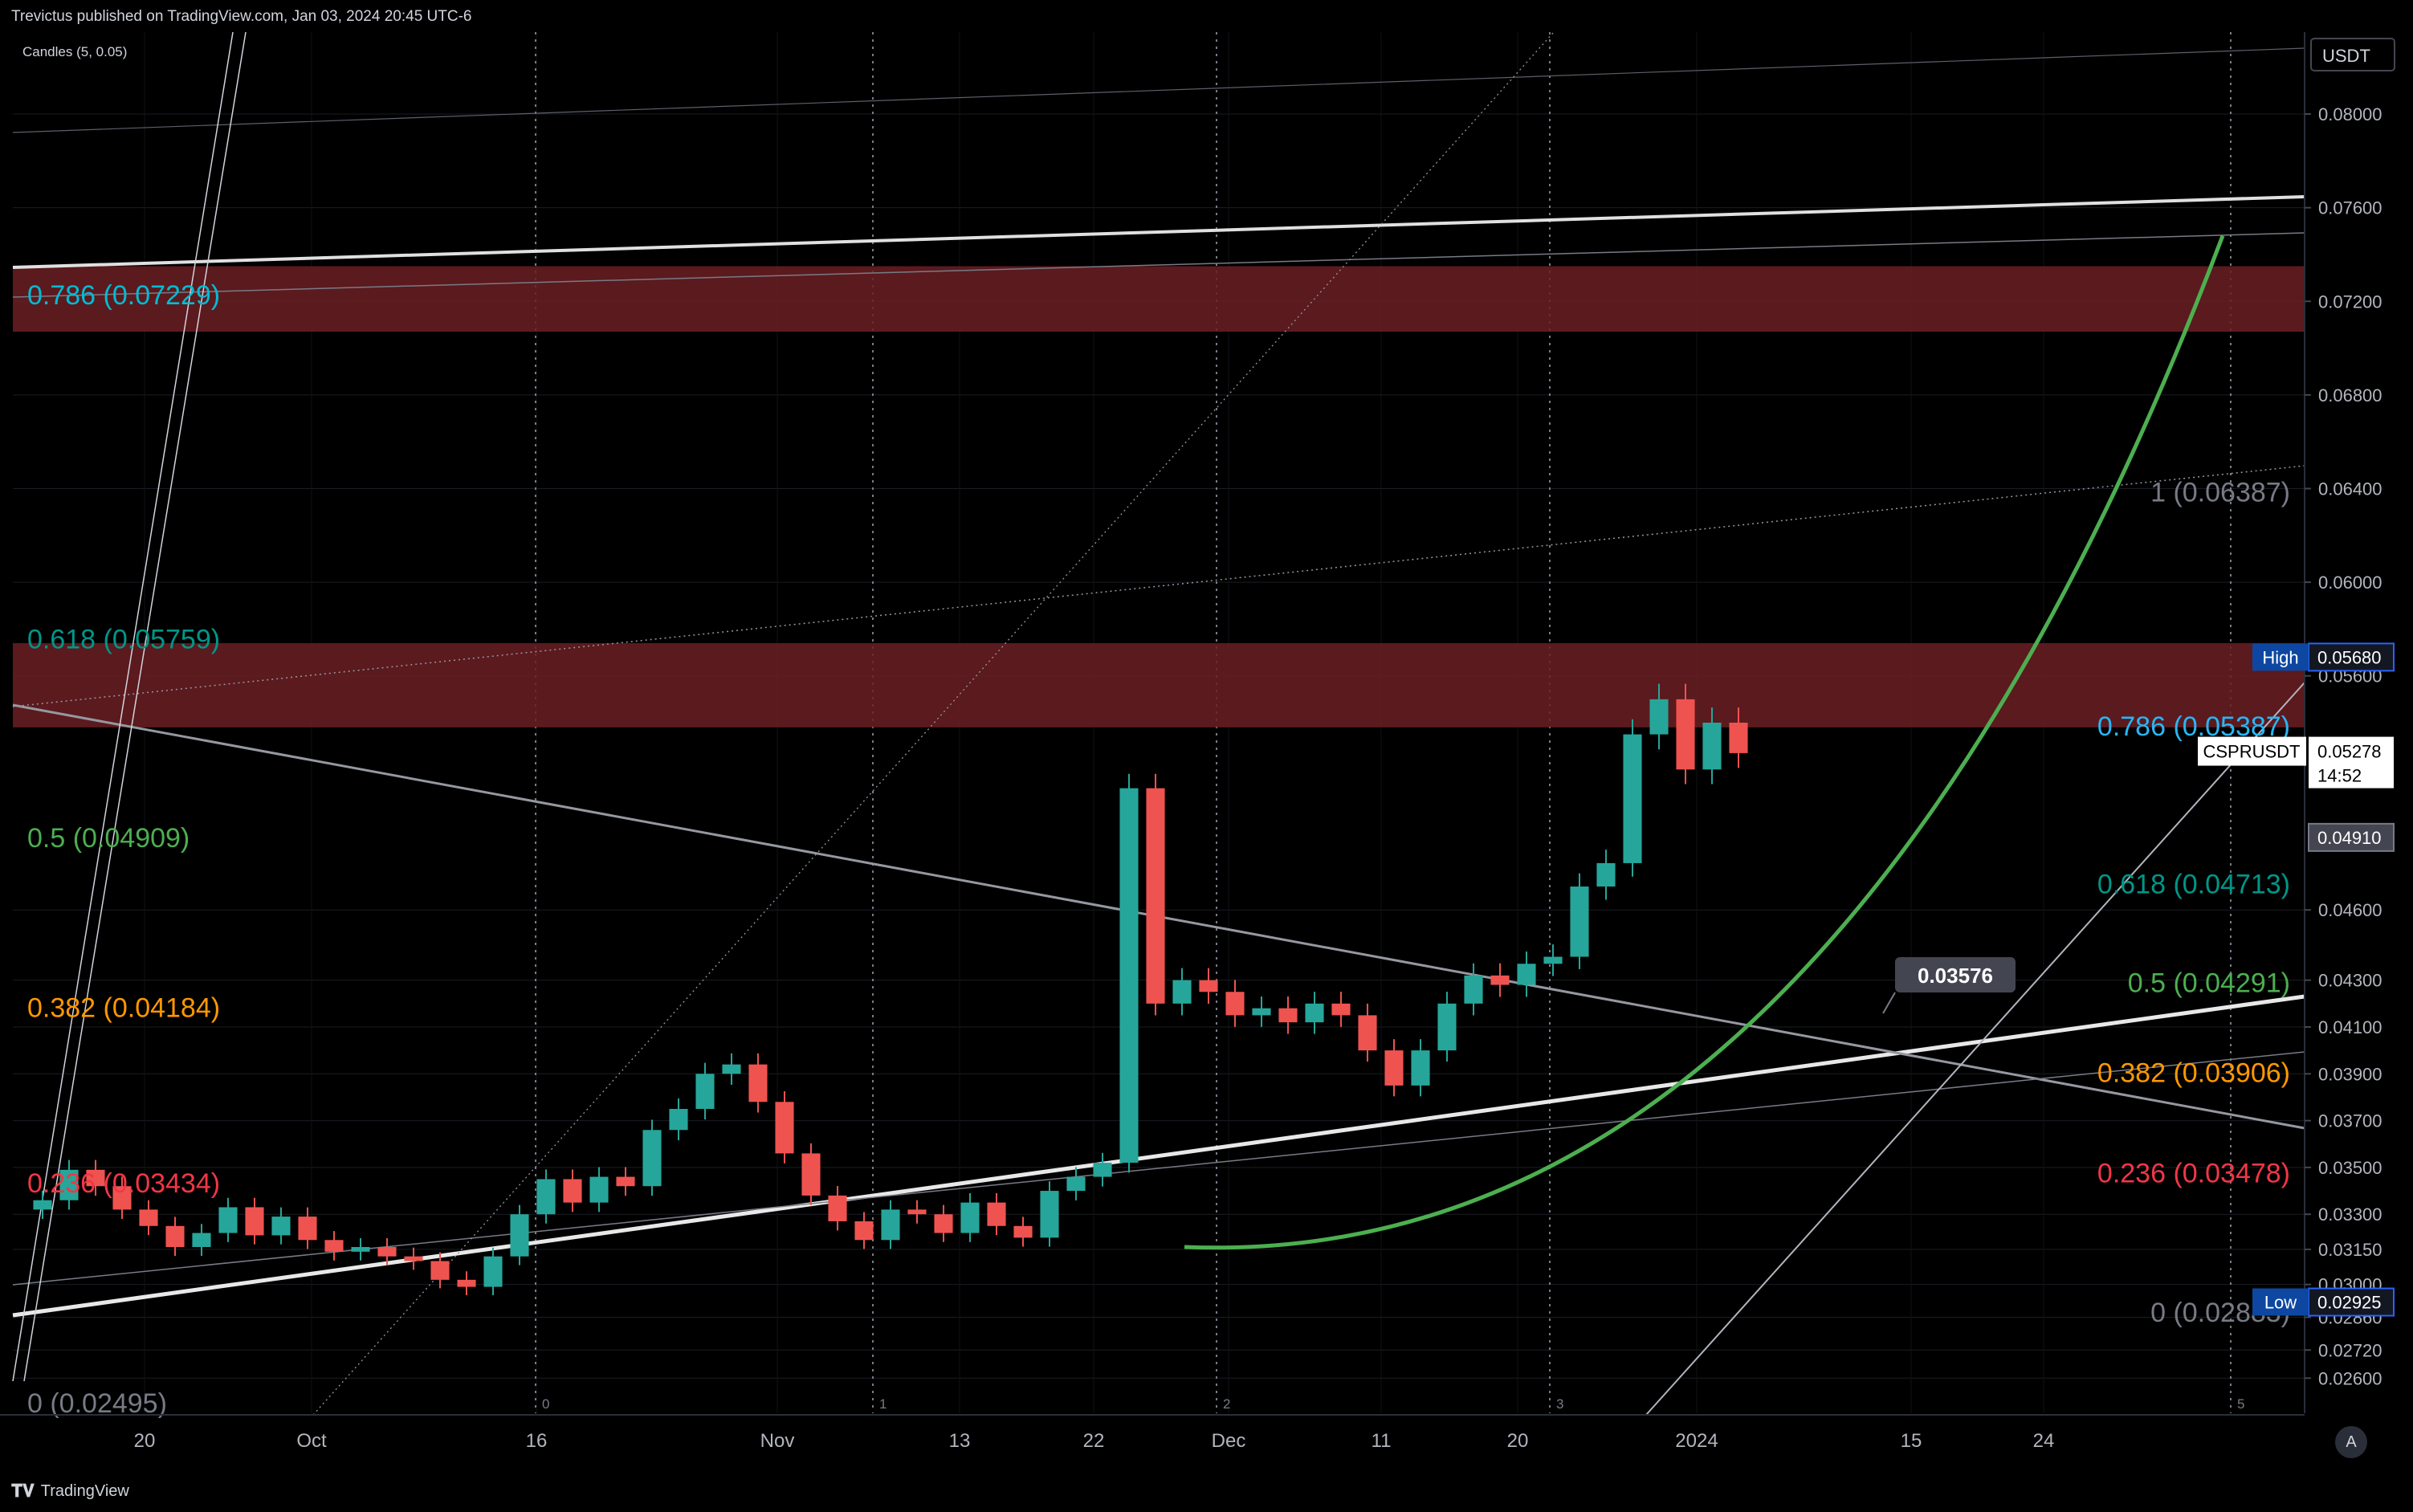  Describe the element at coordinates (2346, 56) in the screenshot. I see `currency-label: USDT` at that location.